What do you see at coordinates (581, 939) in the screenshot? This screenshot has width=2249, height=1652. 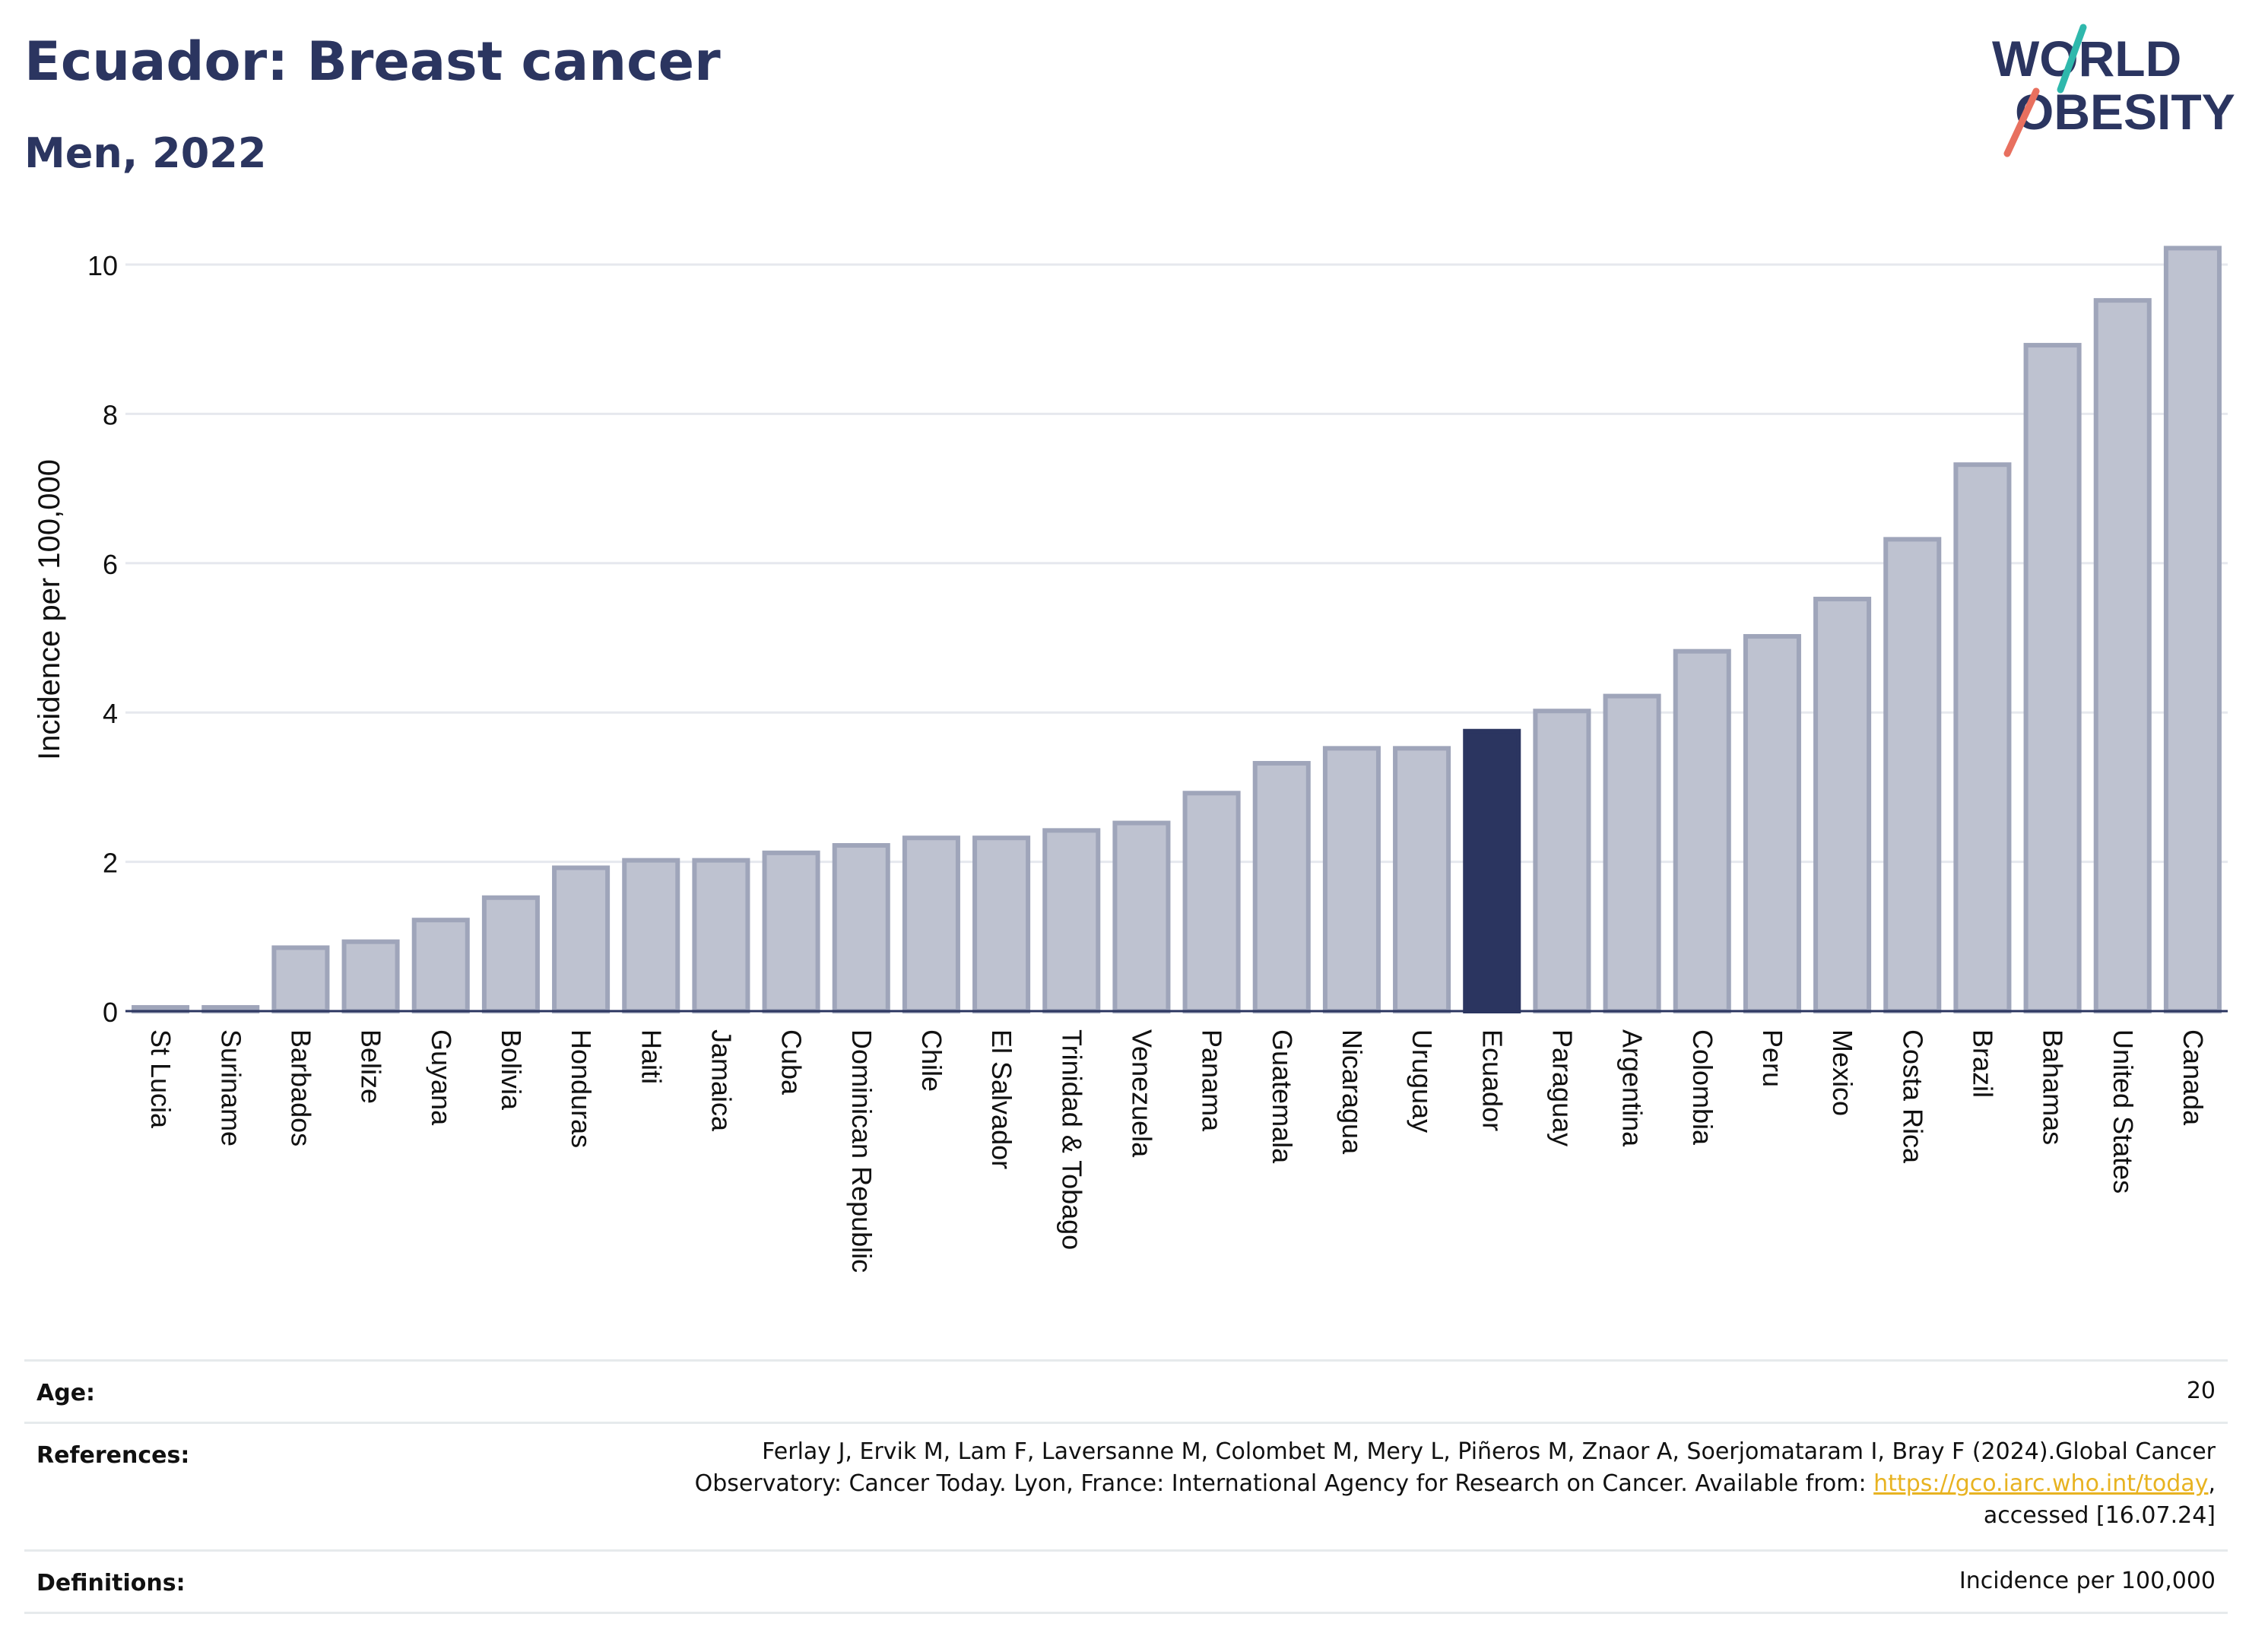 I see `bar-honduras` at bounding box center [581, 939].